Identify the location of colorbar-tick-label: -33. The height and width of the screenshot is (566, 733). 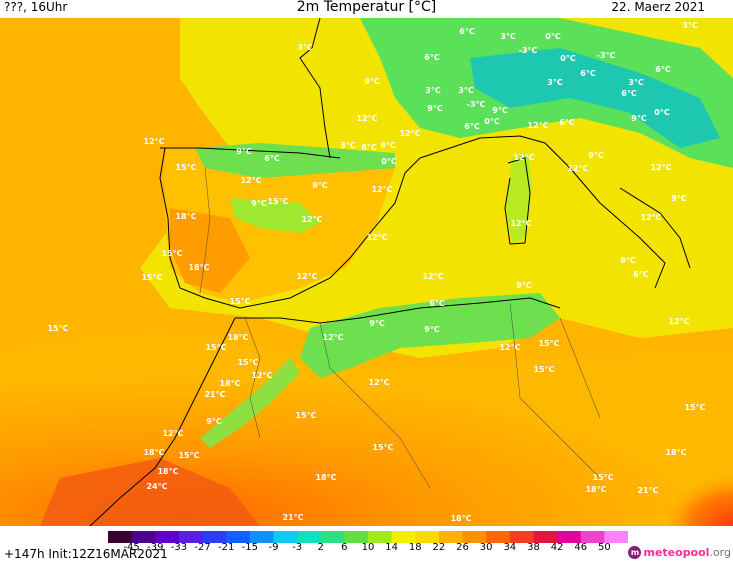
(179, 547).